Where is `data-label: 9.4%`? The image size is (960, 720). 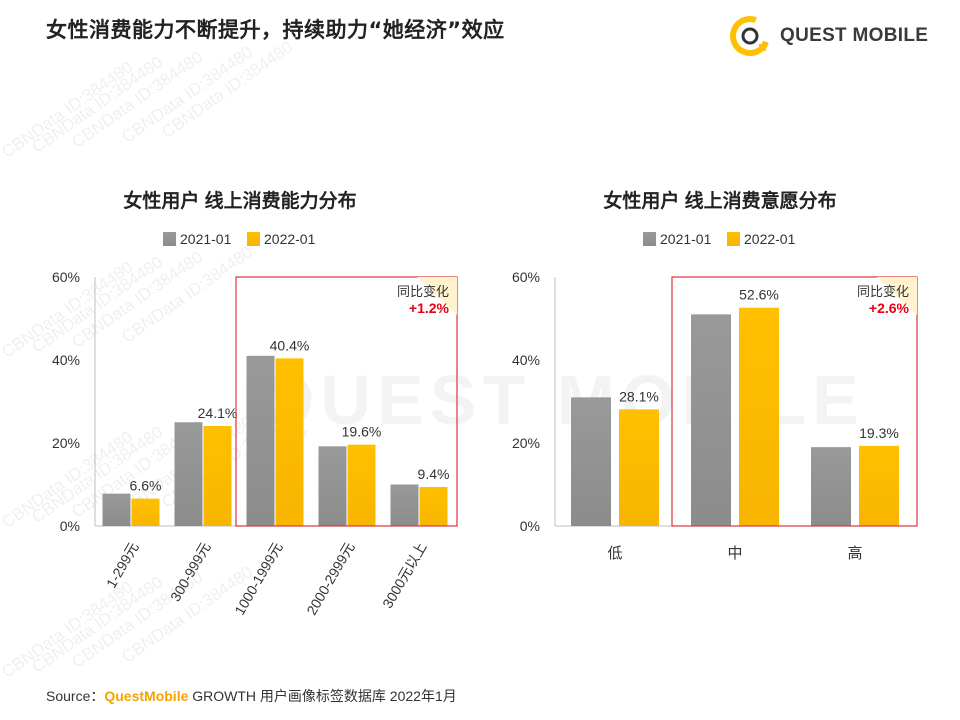 data-label: 9.4% is located at coordinates (434, 474).